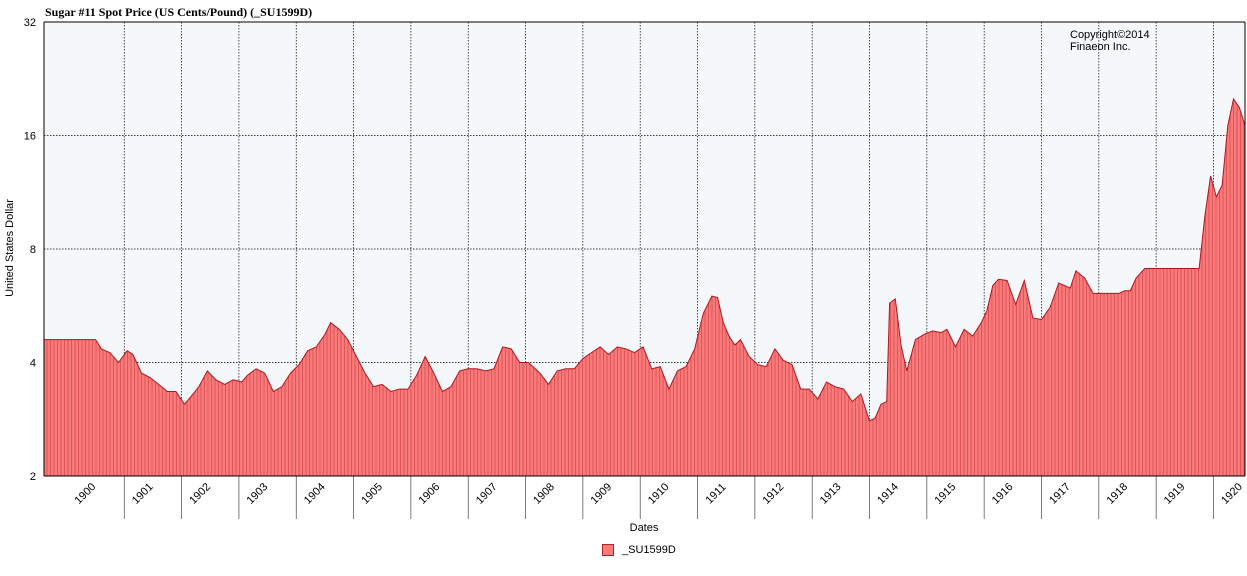 This screenshot has width=1247, height=576. I want to click on x-tick-label: 1902, so click(200, 494).